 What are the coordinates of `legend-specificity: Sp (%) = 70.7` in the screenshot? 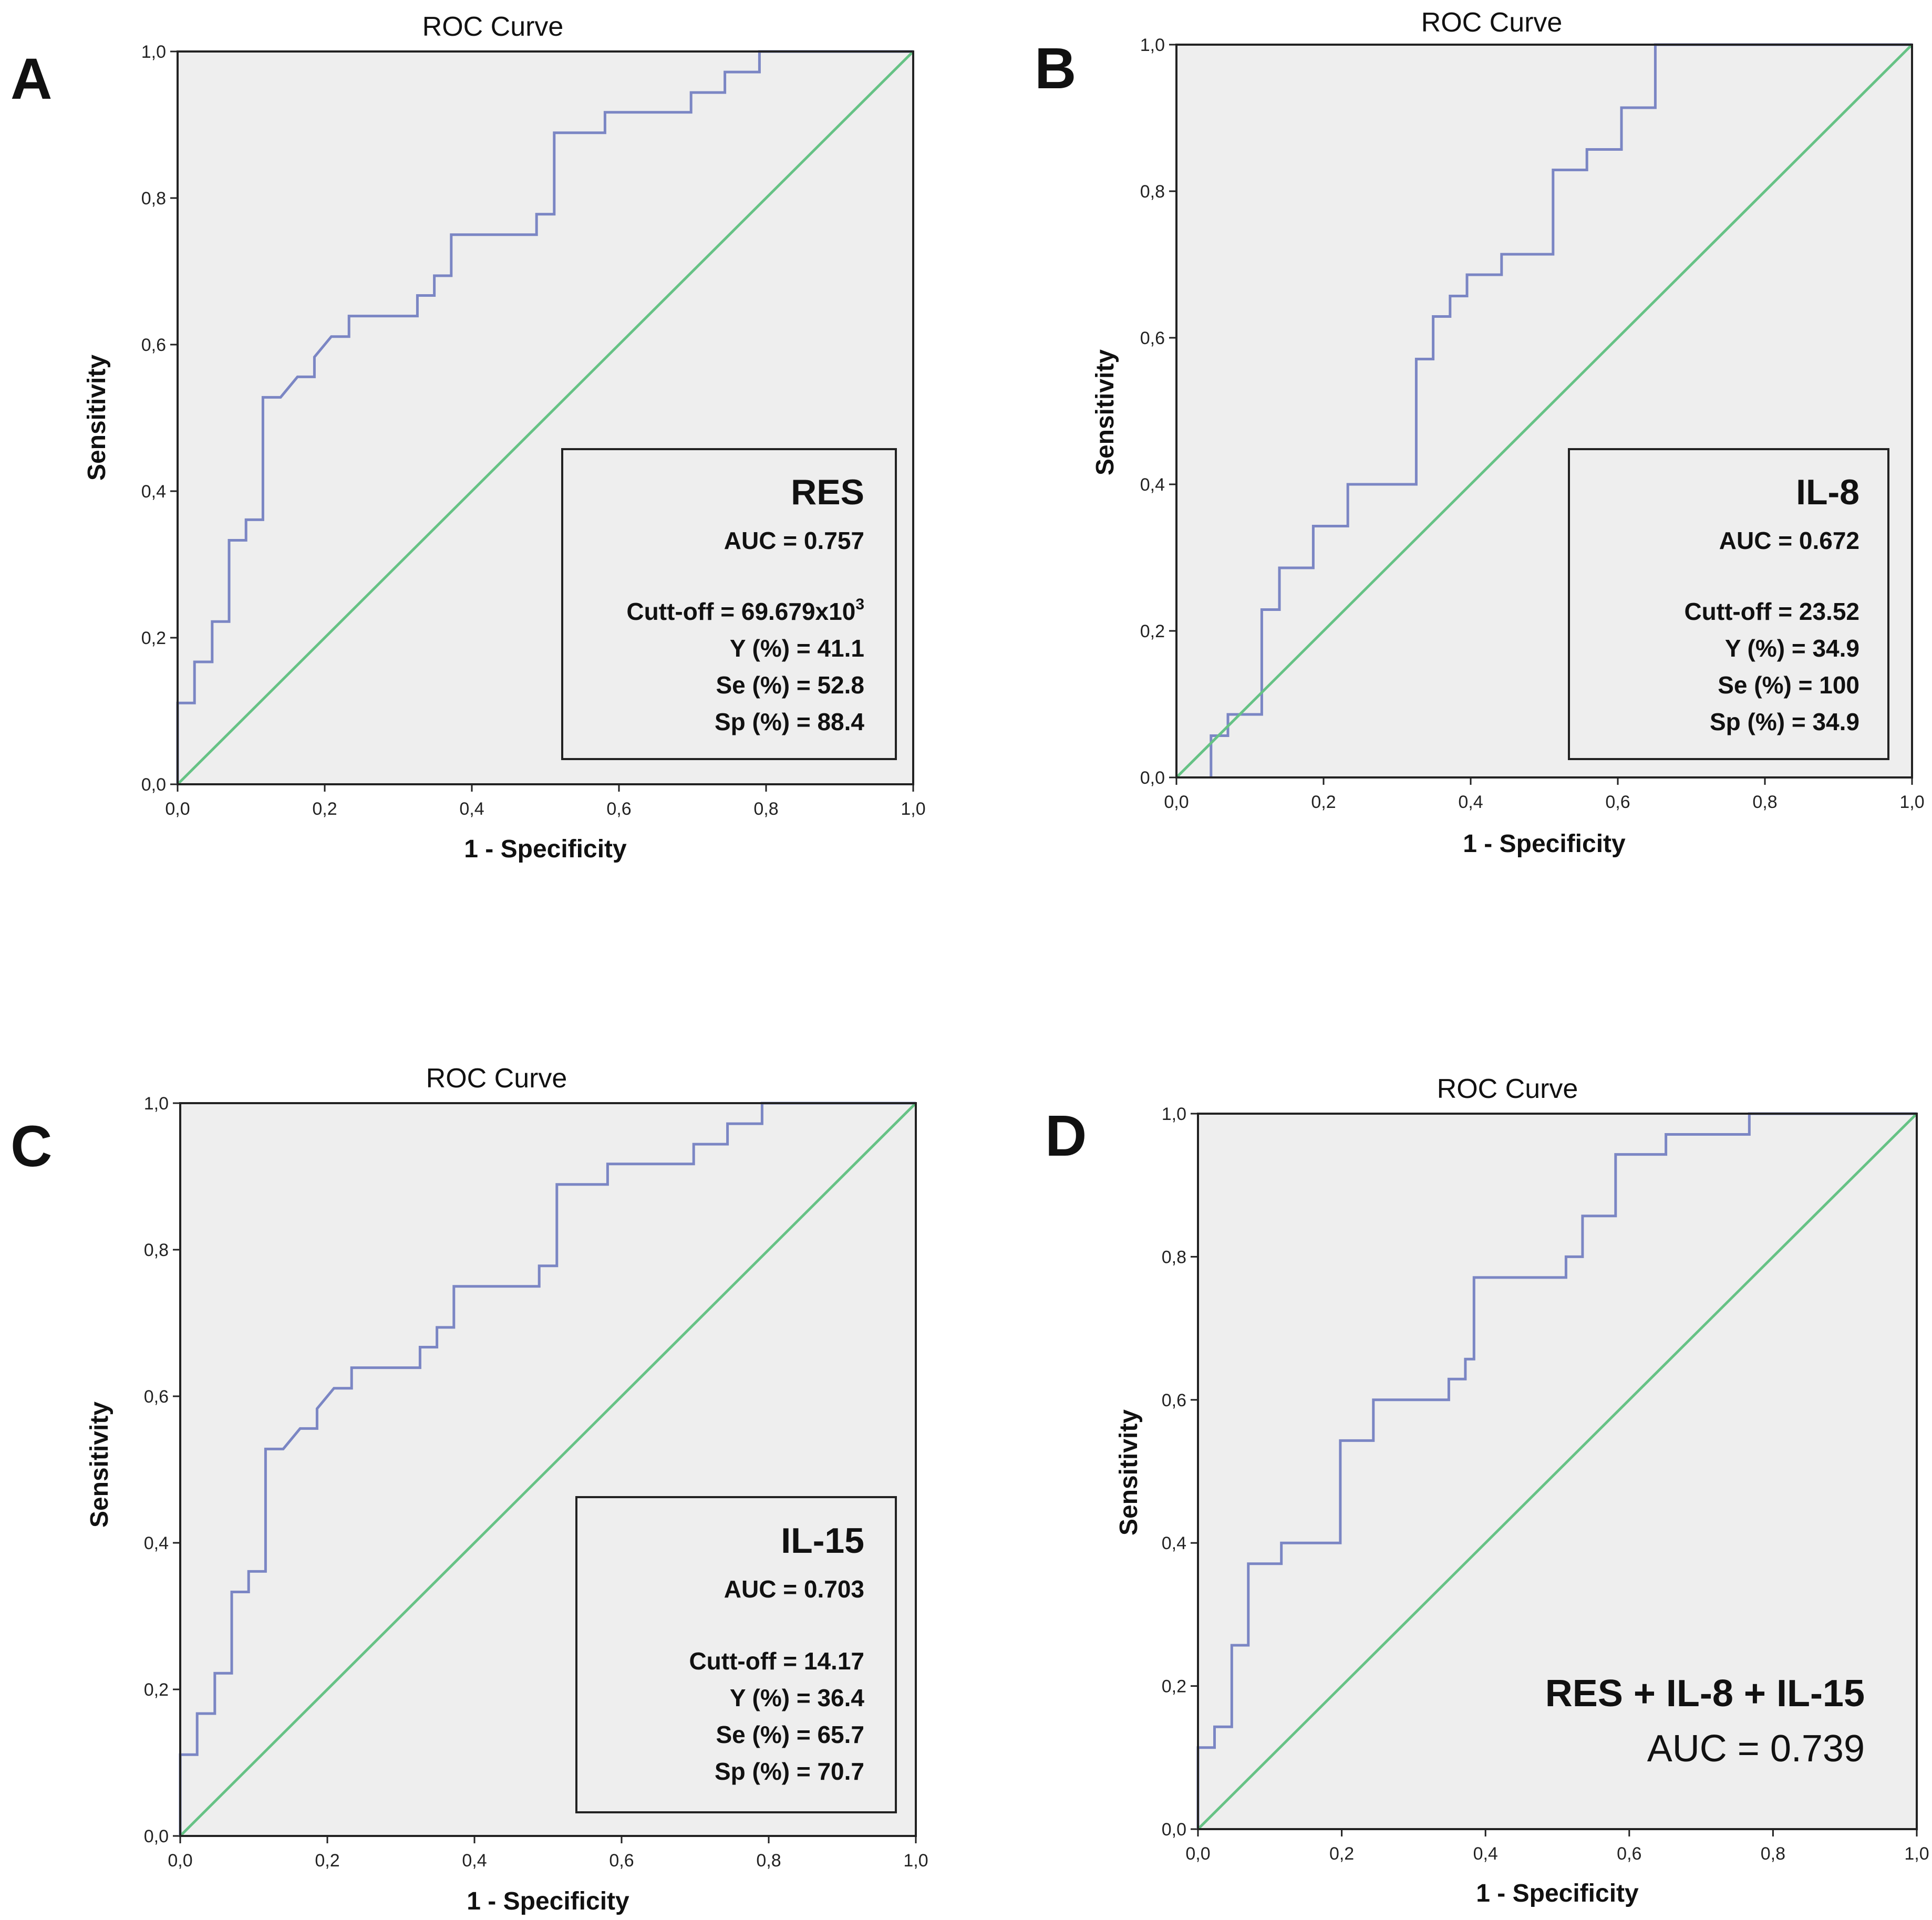 It's located at (789, 1771).